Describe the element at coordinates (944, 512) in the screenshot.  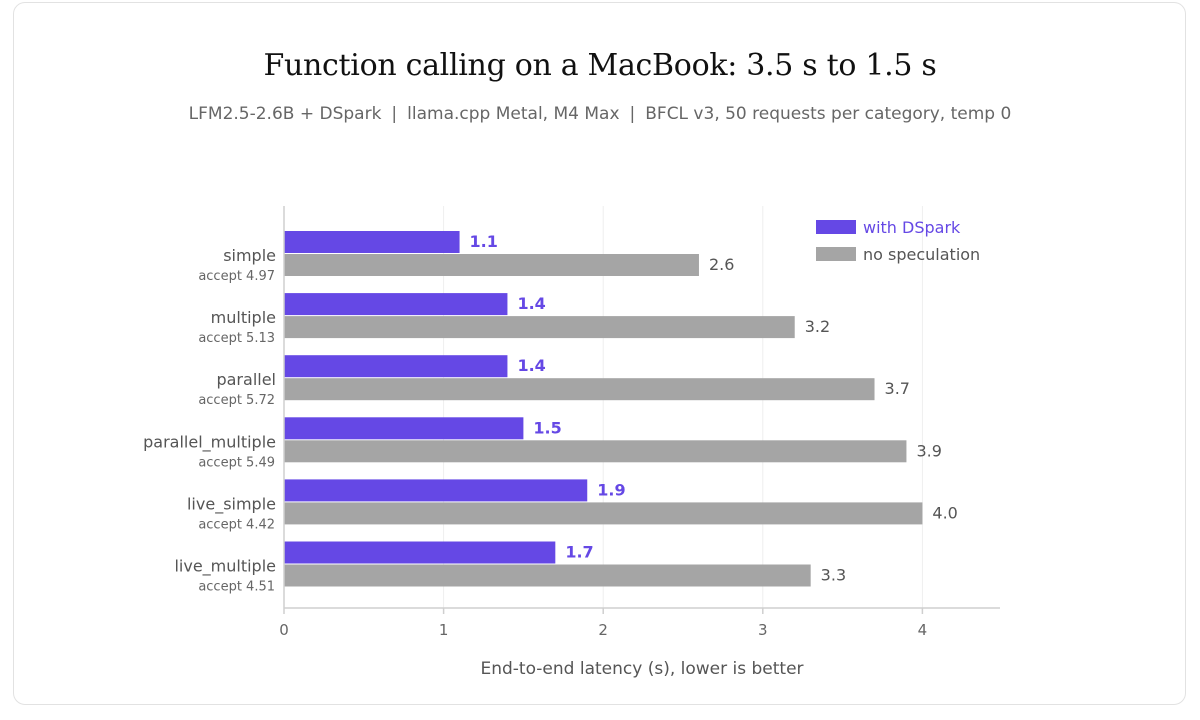
I see `data-label-no-speculation: 4.0` at that location.